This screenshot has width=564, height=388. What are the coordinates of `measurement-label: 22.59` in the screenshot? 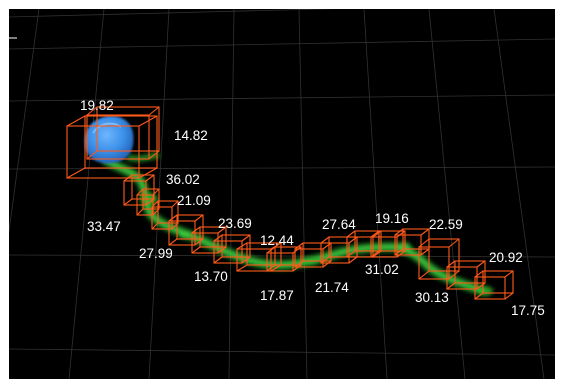 It's located at (446, 224).